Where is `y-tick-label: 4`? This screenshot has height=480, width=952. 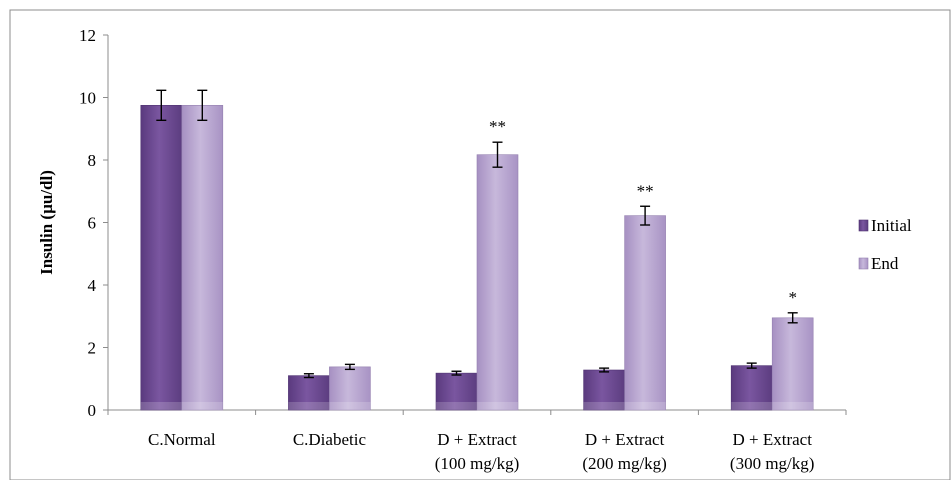 y-tick-label: 4 is located at coordinates (92, 285).